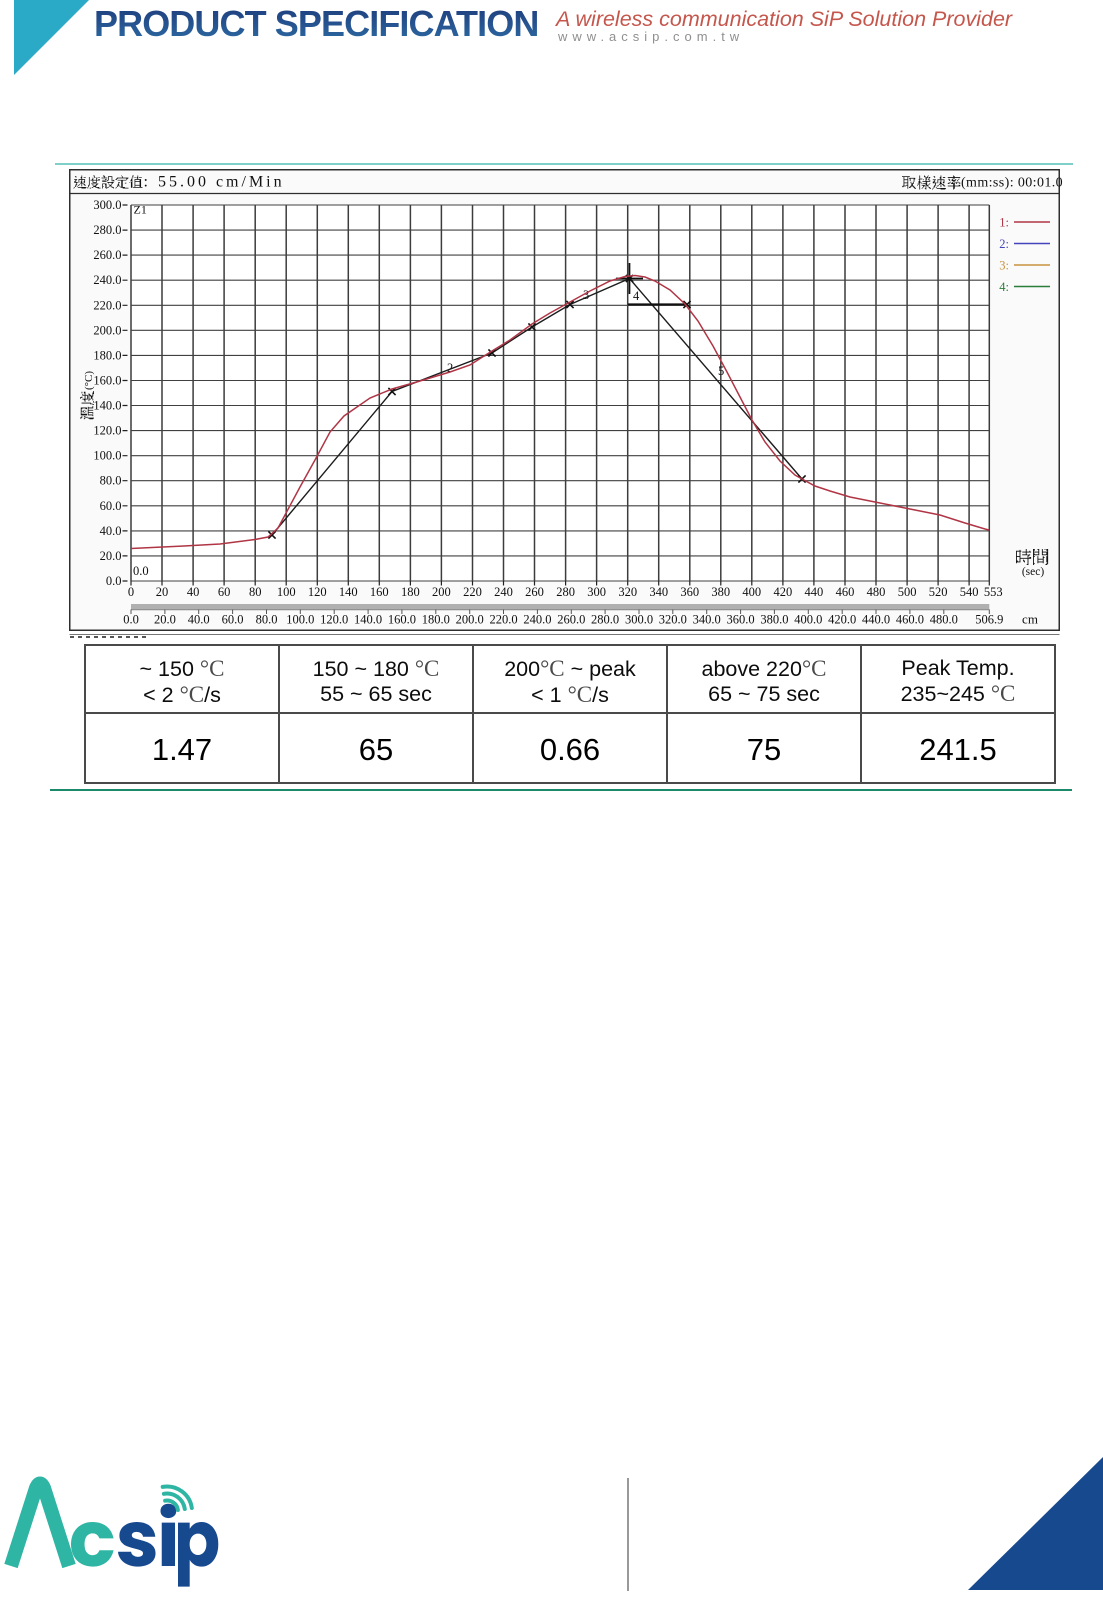  I want to click on svg-text: 260, so click(534, 592).